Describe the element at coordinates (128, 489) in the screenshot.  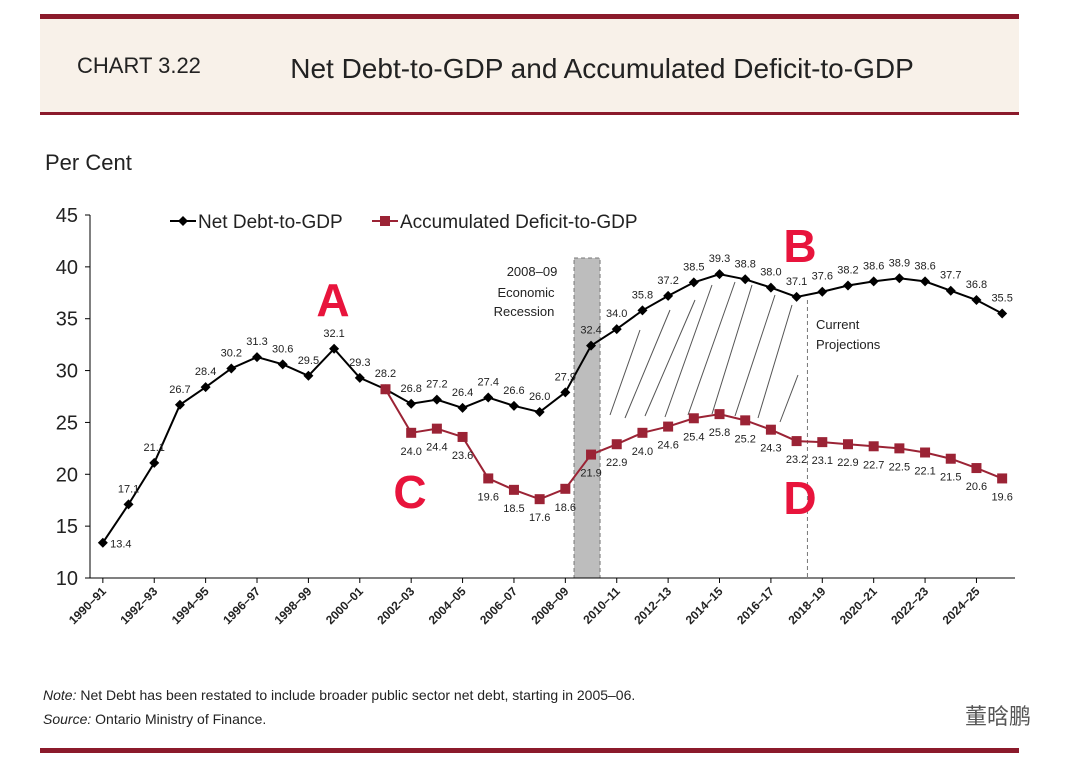
I see `data-label: 17.1` at that location.